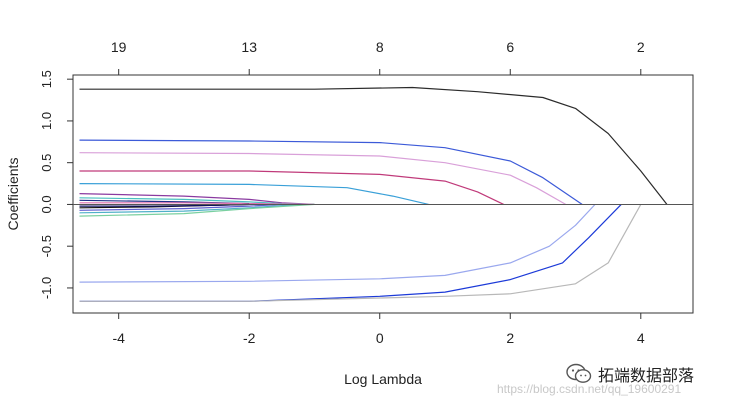 Image resolution: width=732 pixels, height=406 pixels. Describe the element at coordinates (641, 338) in the screenshot. I see `x-tick-label: 4` at that location.